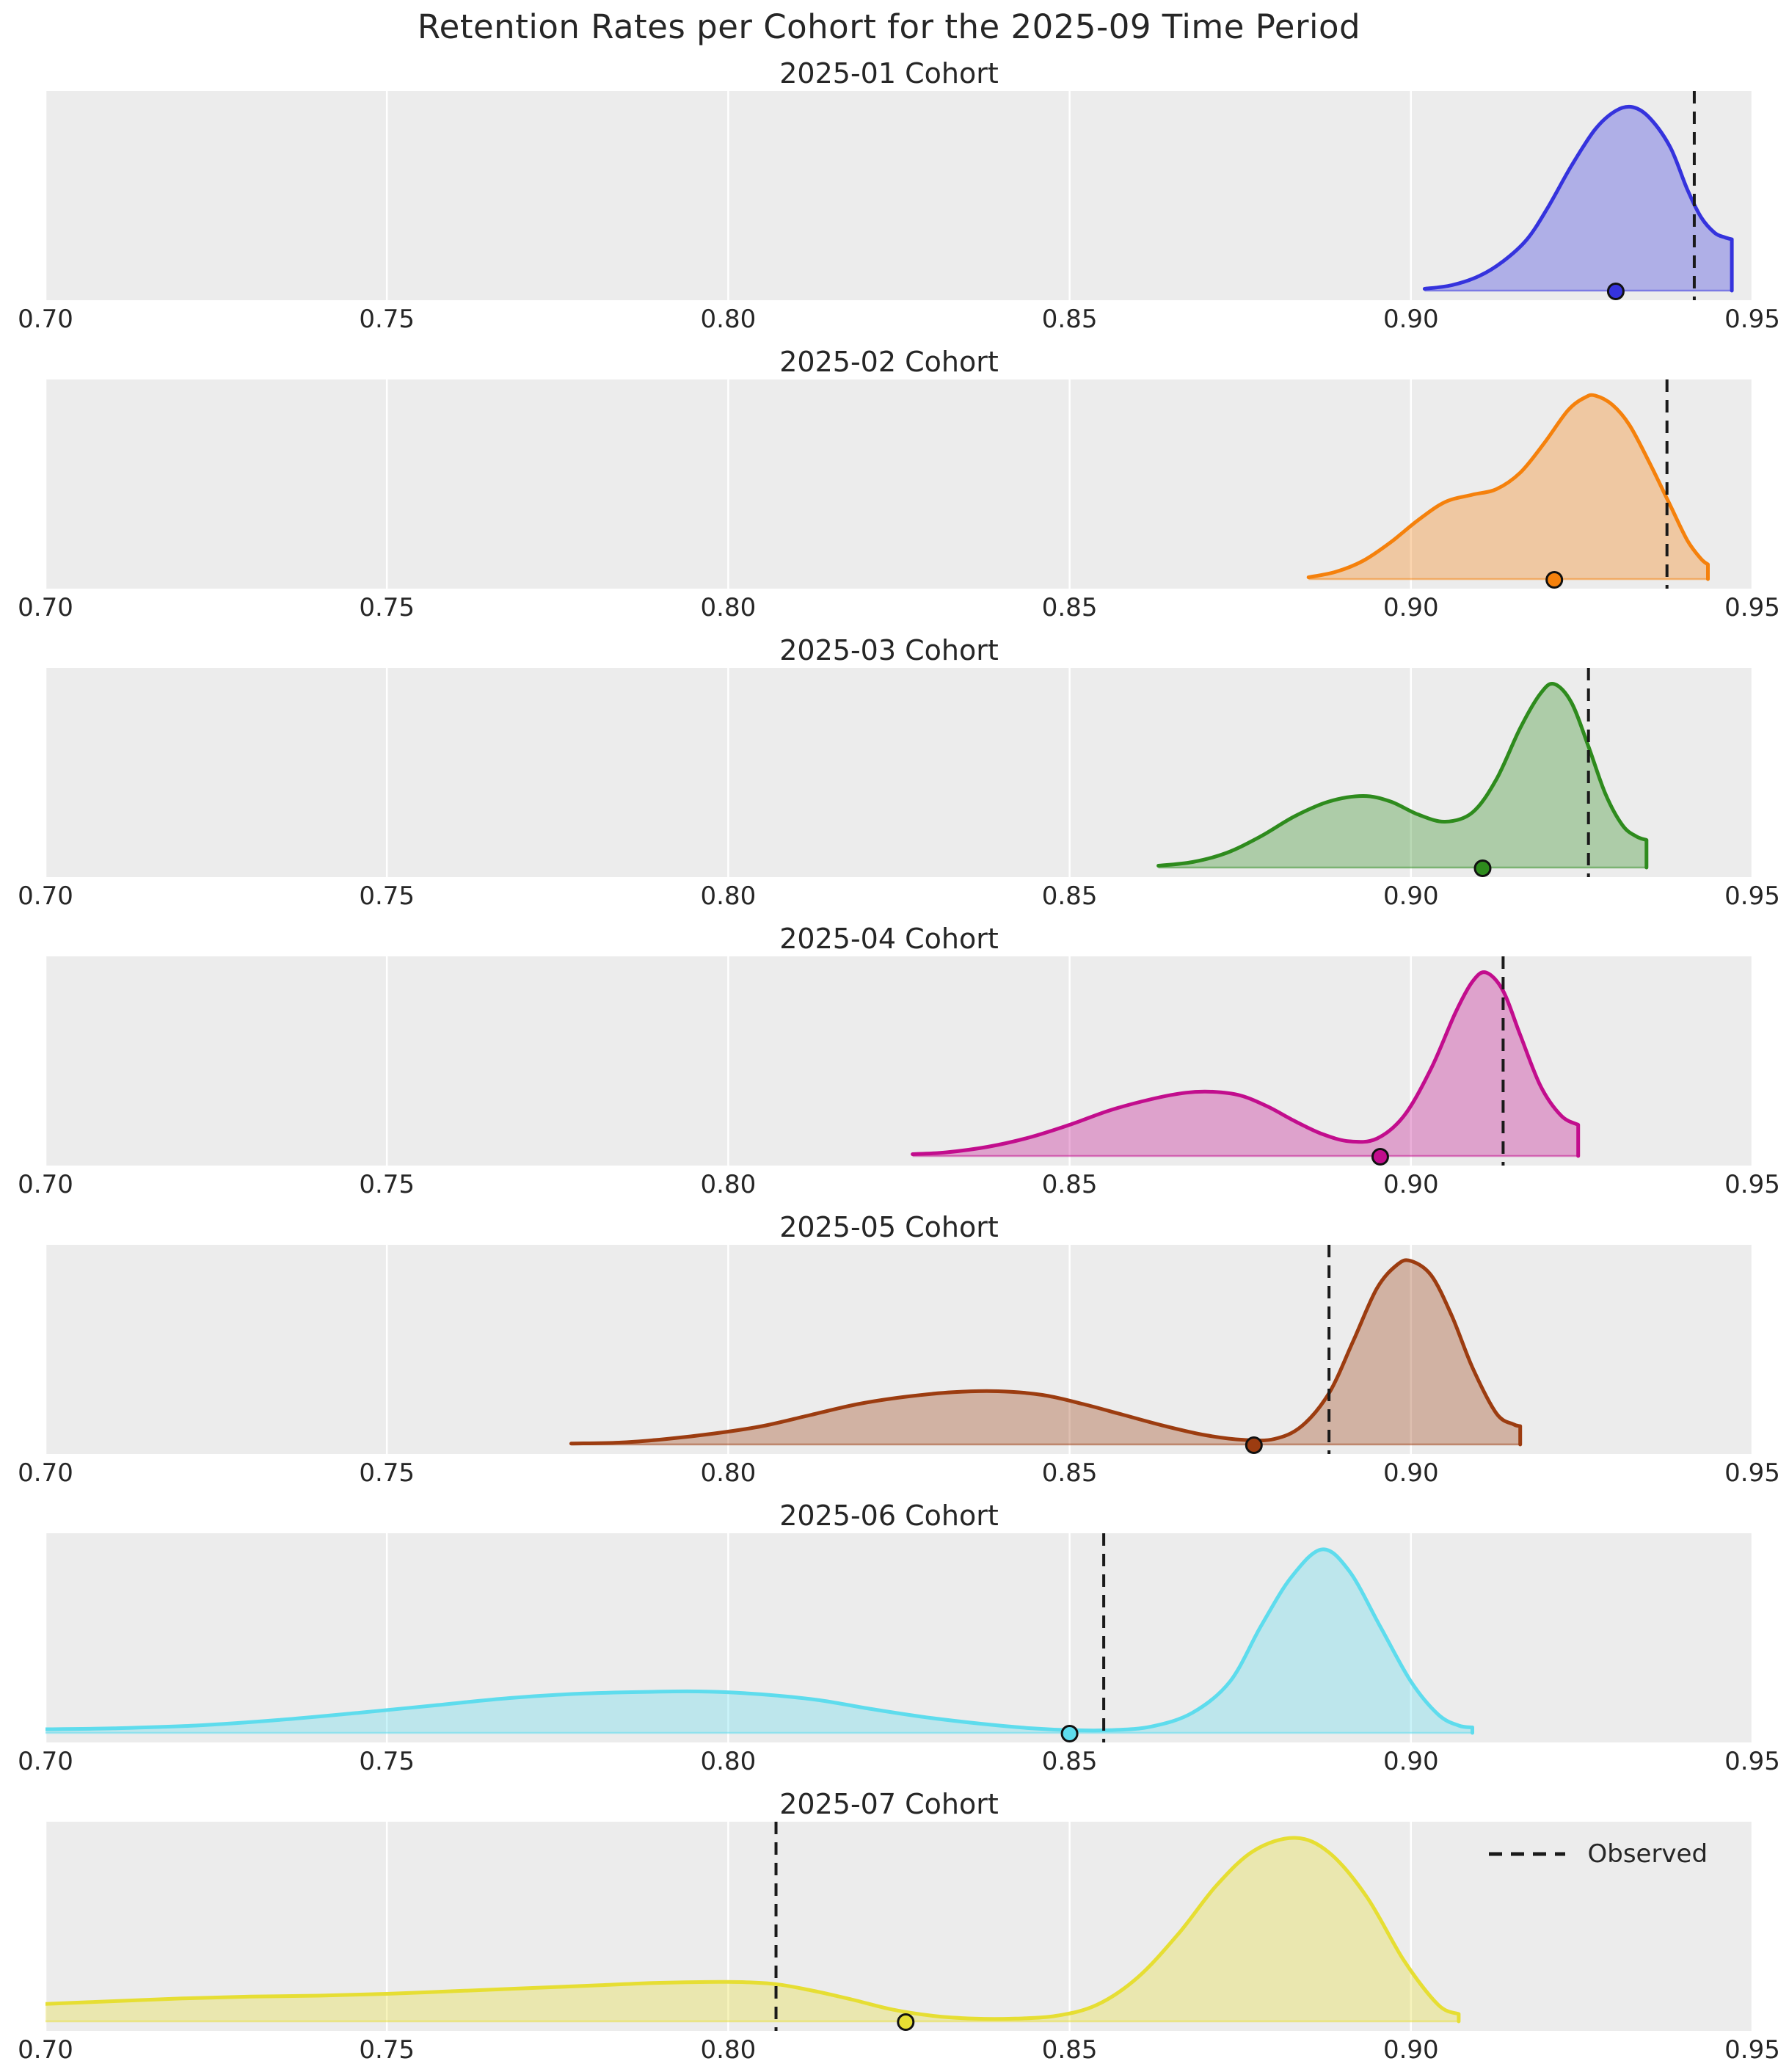  I want to click on legend: Observed, so click(1598, 1854).